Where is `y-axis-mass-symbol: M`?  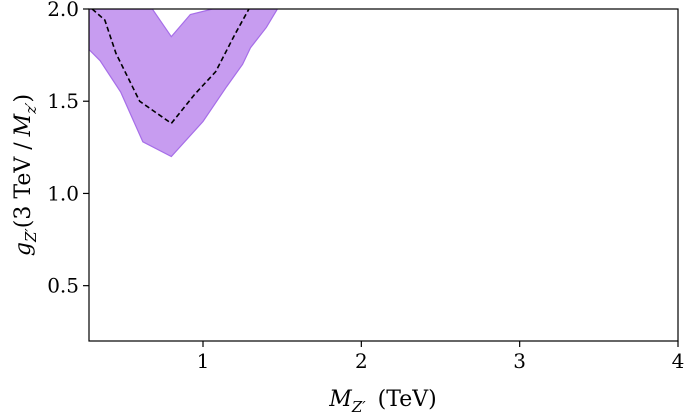
y-axis-mass-symbol: M is located at coordinates (23, 125).